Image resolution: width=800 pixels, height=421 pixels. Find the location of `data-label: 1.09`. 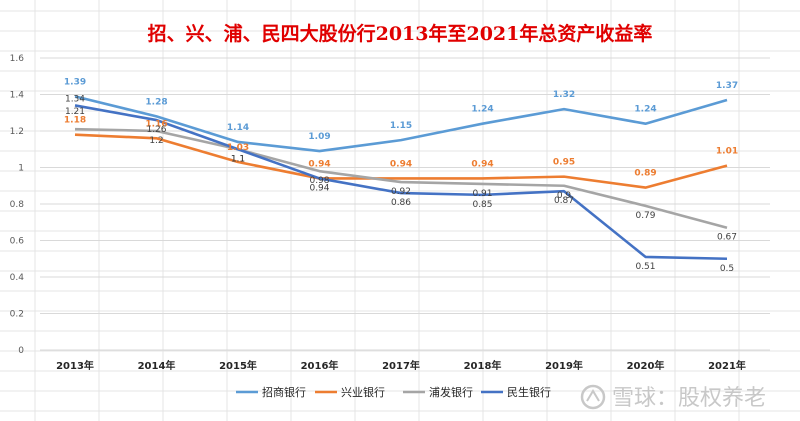

data-label: 1.09 is located at coordinates (319, 137).